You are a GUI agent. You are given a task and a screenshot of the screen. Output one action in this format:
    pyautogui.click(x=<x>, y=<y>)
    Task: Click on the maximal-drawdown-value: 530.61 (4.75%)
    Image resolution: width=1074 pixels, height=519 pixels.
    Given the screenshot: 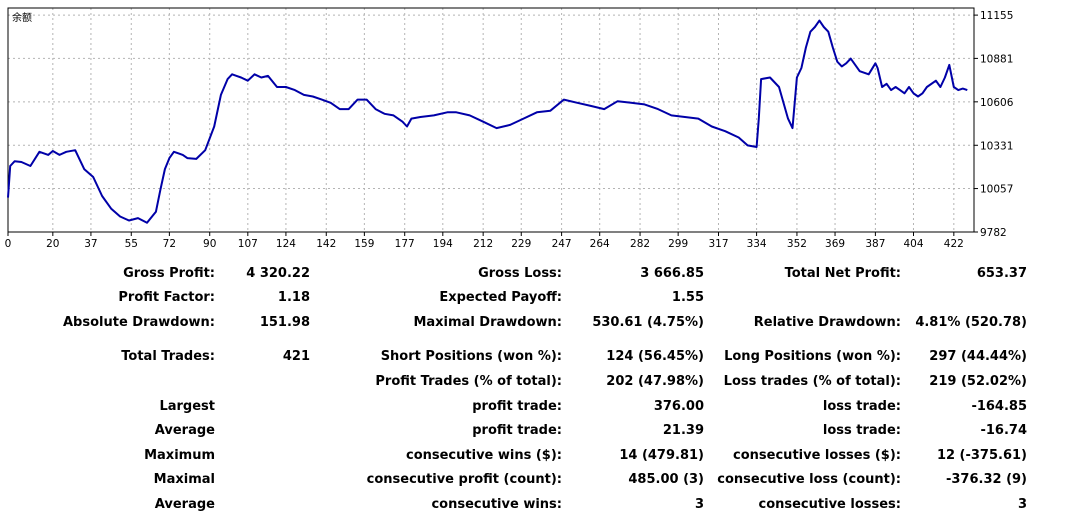 What is the action you would take?
    pyautogui.click(x=648, y=322)
    